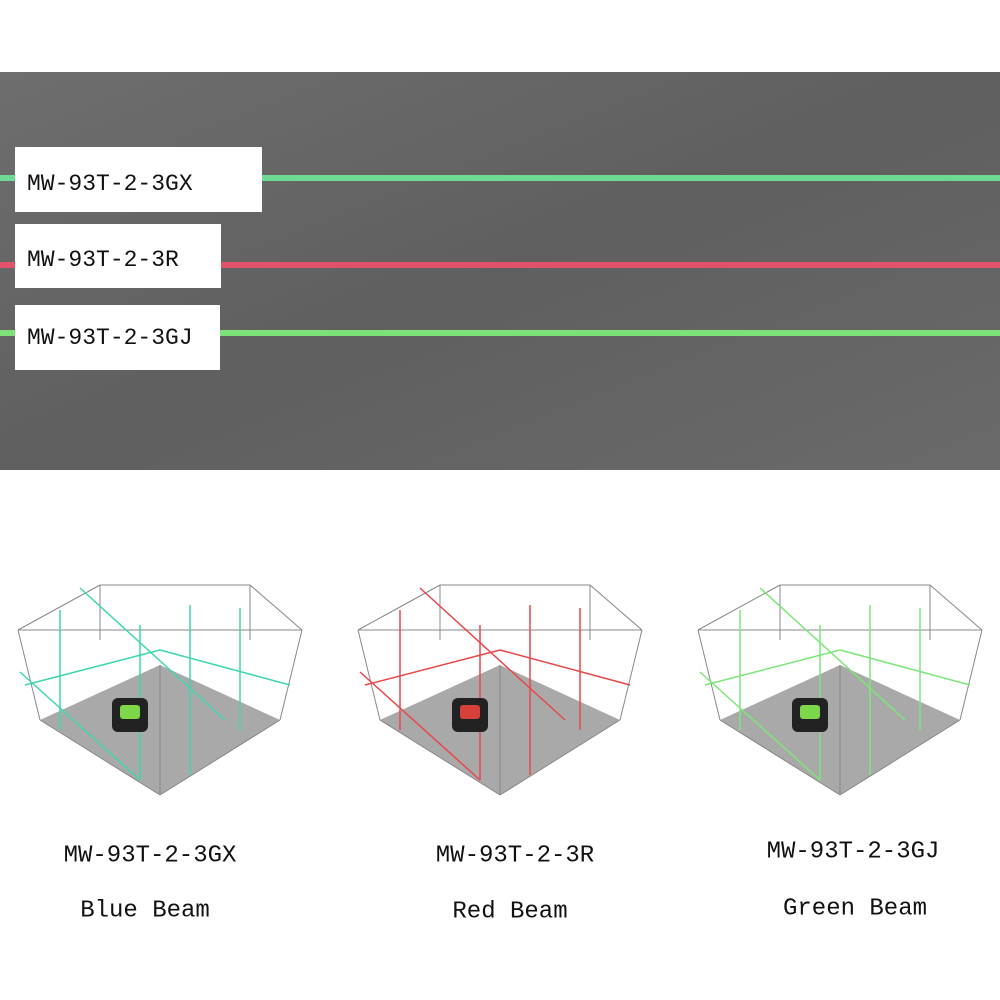  What do you see at coordinates (103, 260) in the screenshot?
I see `label: MW-93T-2-3R` at bounding box center [103, 260].